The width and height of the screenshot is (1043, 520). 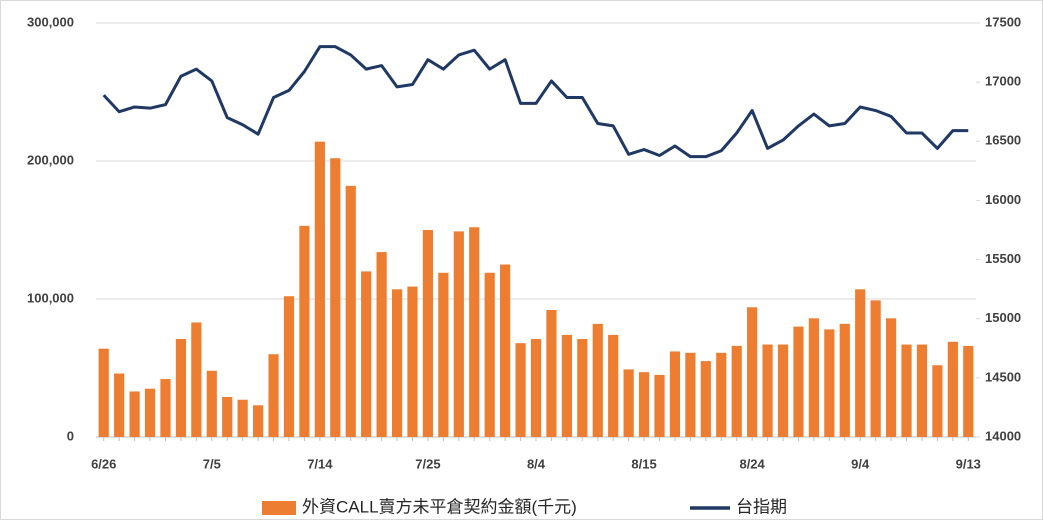 What do you see at coordinates (50, 159) in the screenshot?
I see `y-tick-label: 200,000` at bounding box center [50, 159].